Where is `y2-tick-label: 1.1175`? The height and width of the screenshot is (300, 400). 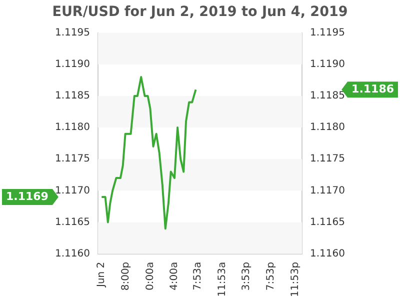
y2-tick-label: 1.1175 is located at coordinates (328, 159).